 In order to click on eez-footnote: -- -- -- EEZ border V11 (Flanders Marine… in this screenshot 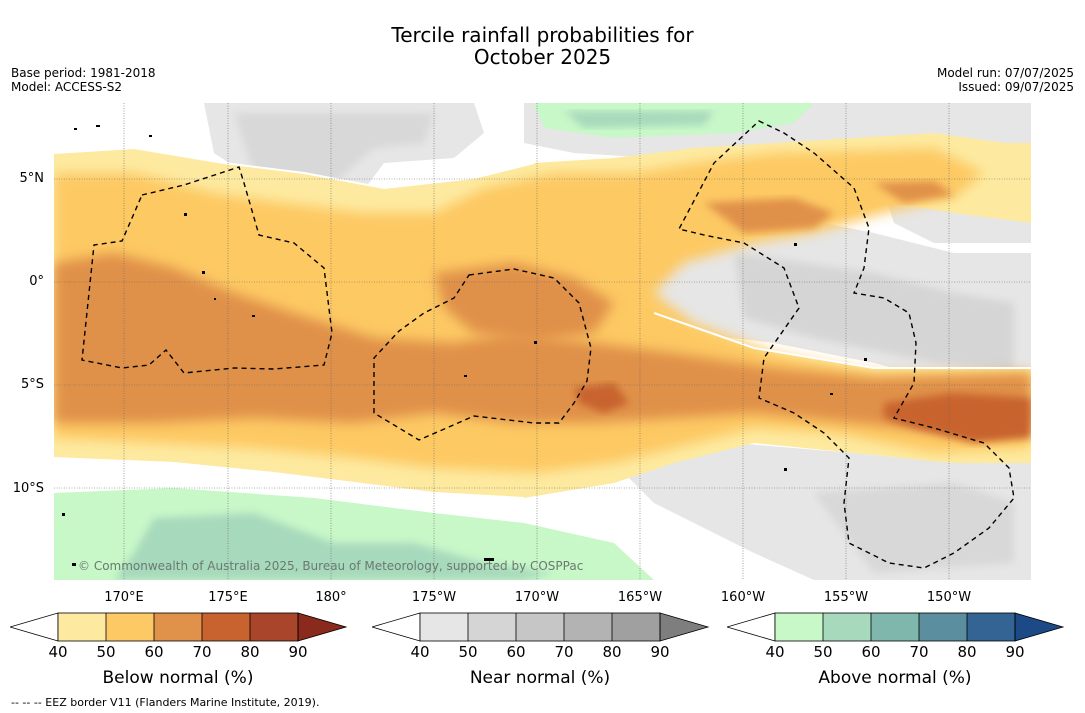, I will do `click(165, 702)`.